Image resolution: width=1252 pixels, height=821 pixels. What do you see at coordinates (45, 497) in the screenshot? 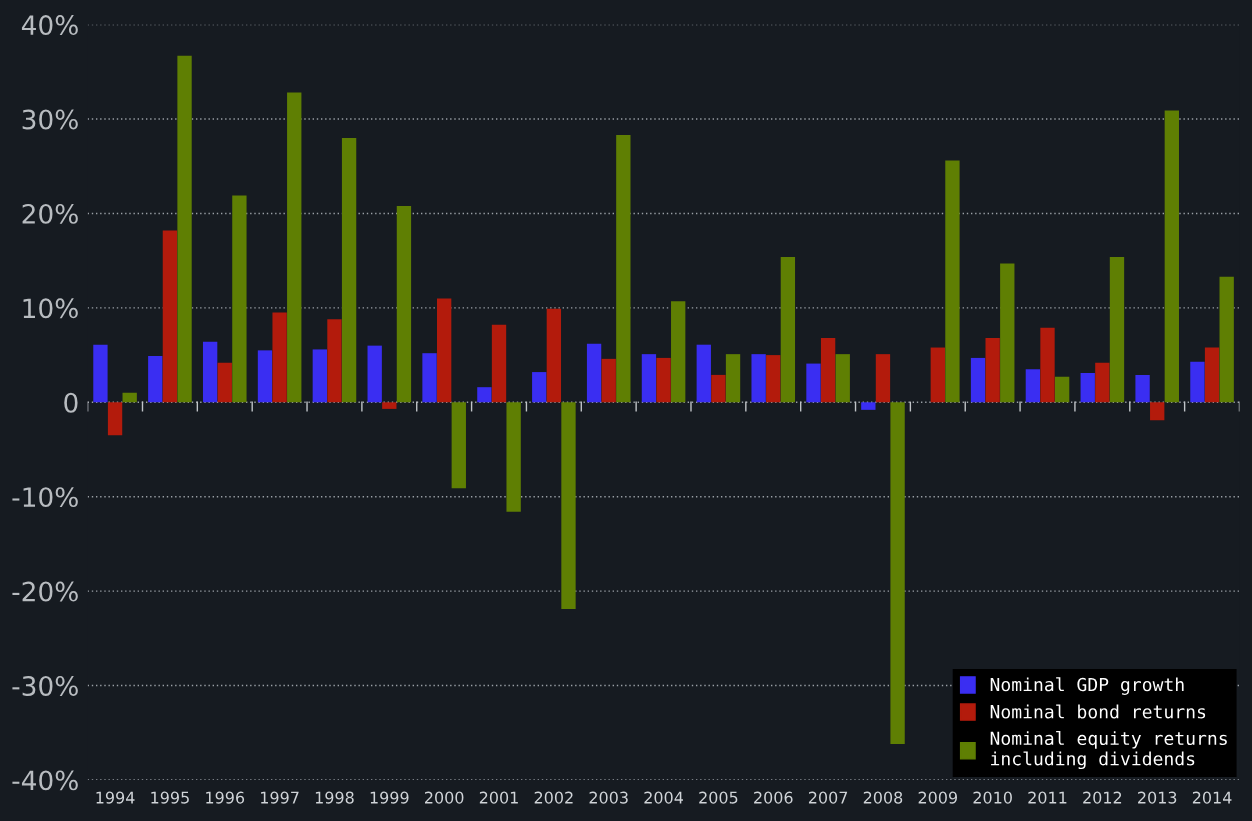
I see `y-tick-label: -10%` at bounding box center [45, 497].